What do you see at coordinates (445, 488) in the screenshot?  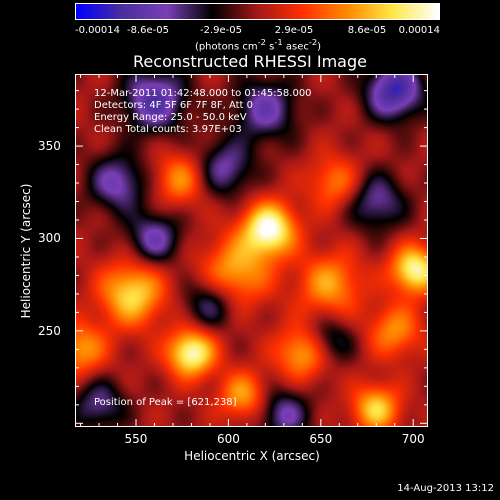 I see `datestamp: 14-Aug-2013 13:12` at bounding box center [445, 488].